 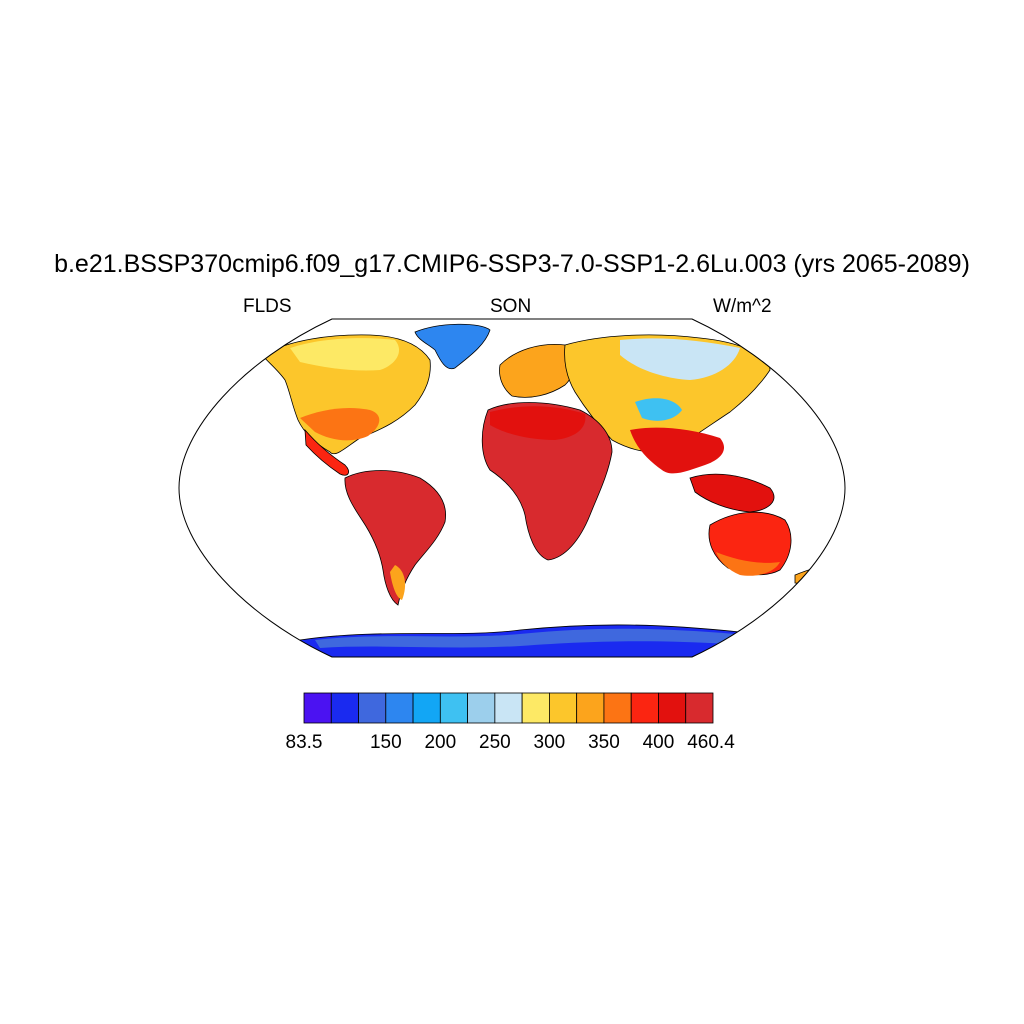 What do you see at coordinates (495, 742) in the screenshot?
I see `colorbar-label: 250` at bounding box center [495, 742].